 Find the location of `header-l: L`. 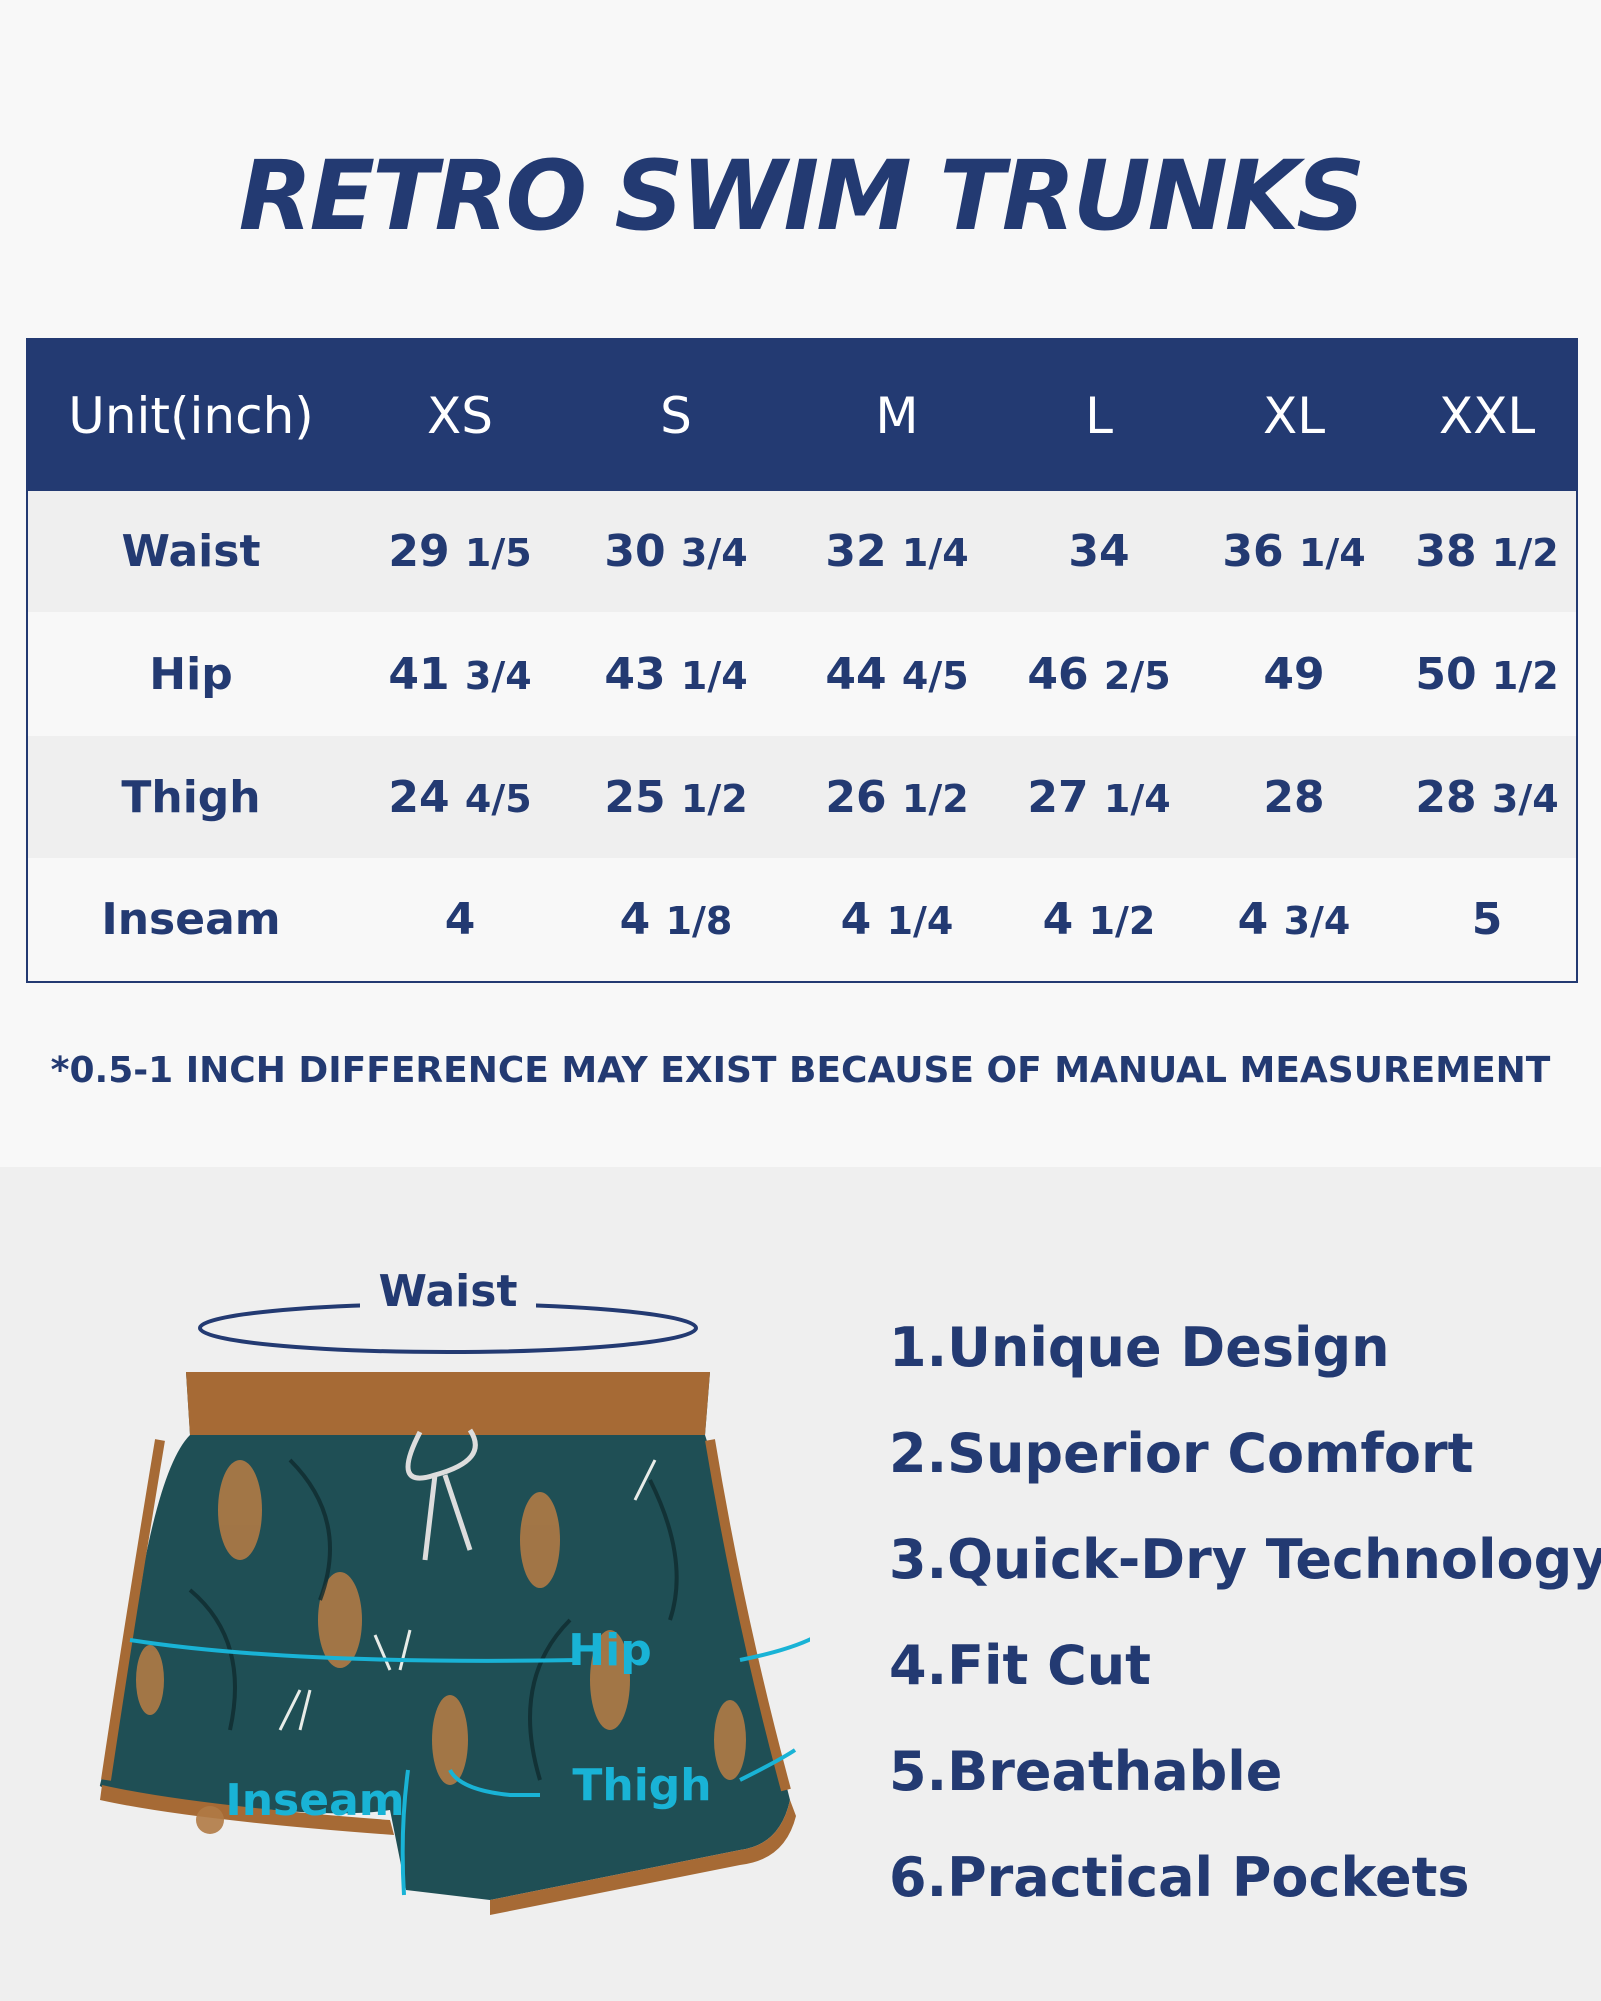

header-l: L is located at coordinates (1099, 415).